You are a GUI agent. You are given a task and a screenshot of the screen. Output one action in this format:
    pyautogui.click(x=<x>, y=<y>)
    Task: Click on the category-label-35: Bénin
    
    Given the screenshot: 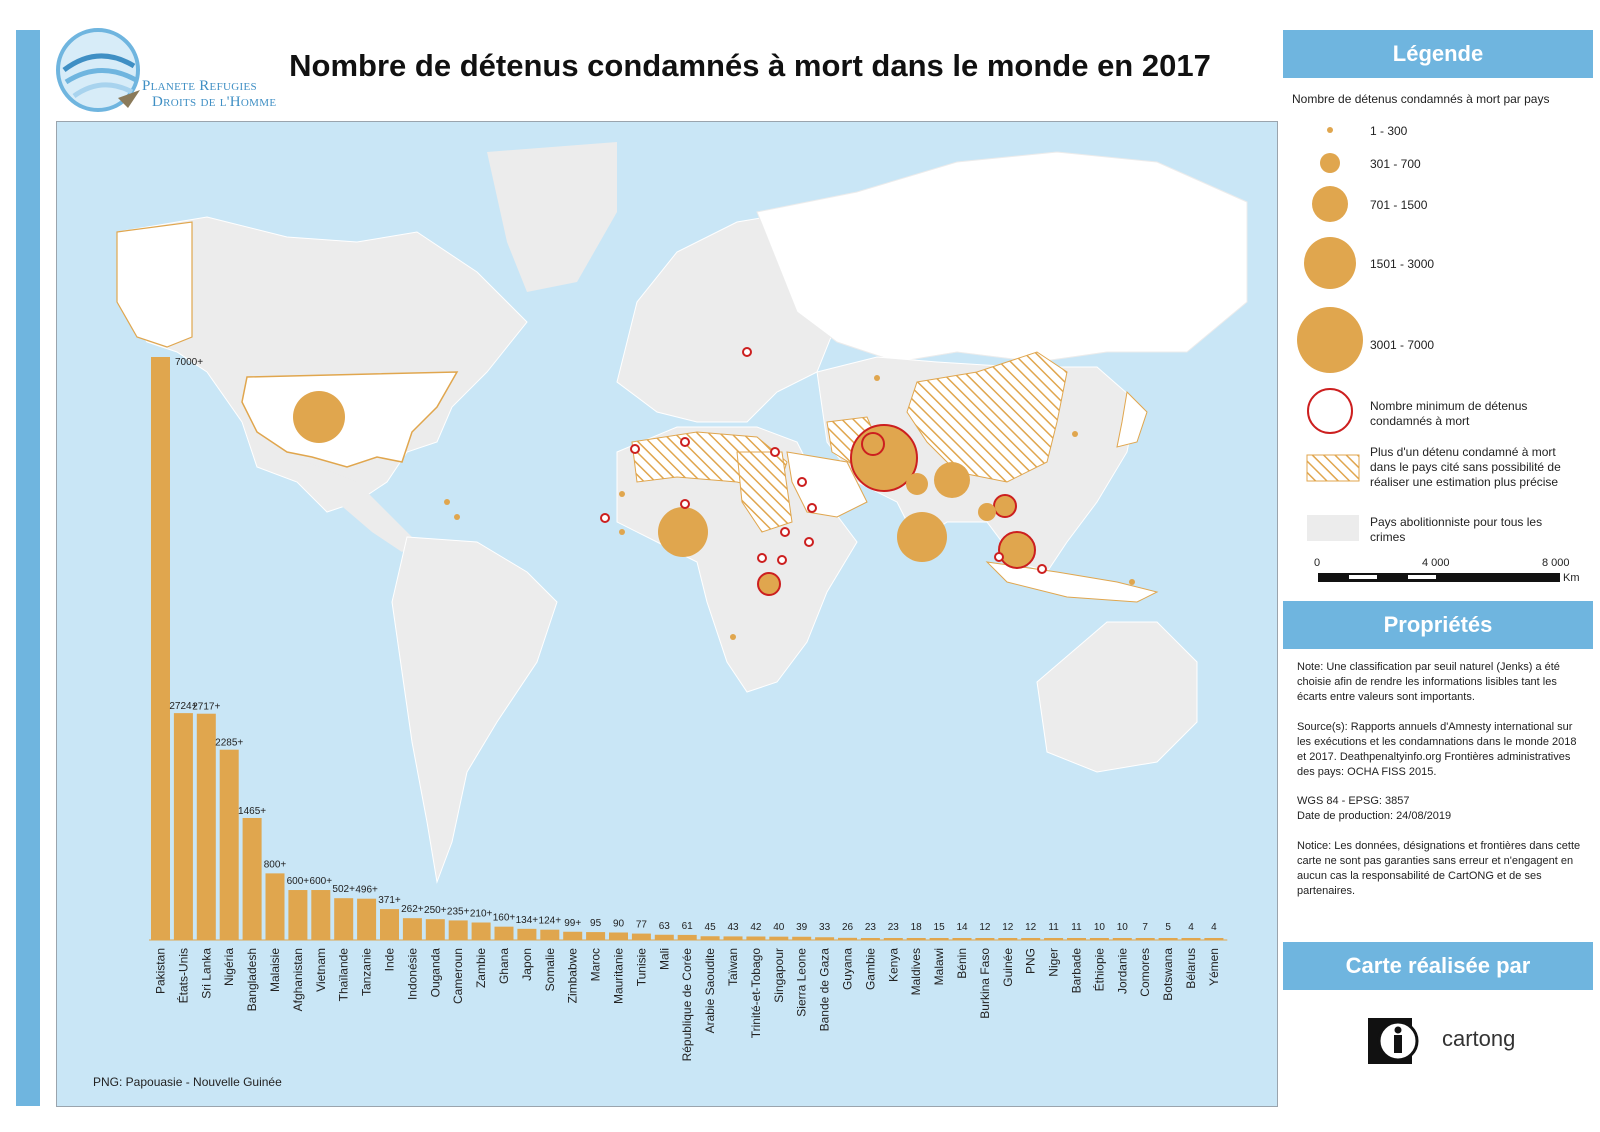 What is the action you would take?
    pyautogui.click(x=962, y=963)
    